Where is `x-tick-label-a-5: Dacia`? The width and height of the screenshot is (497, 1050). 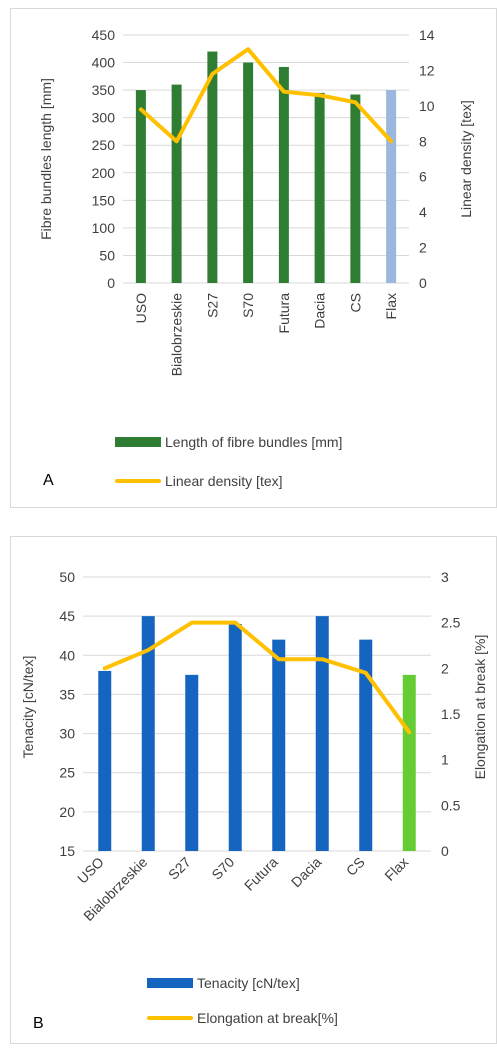
x-tick-label-a-5: Dacia is located at coordinates (320, 311).